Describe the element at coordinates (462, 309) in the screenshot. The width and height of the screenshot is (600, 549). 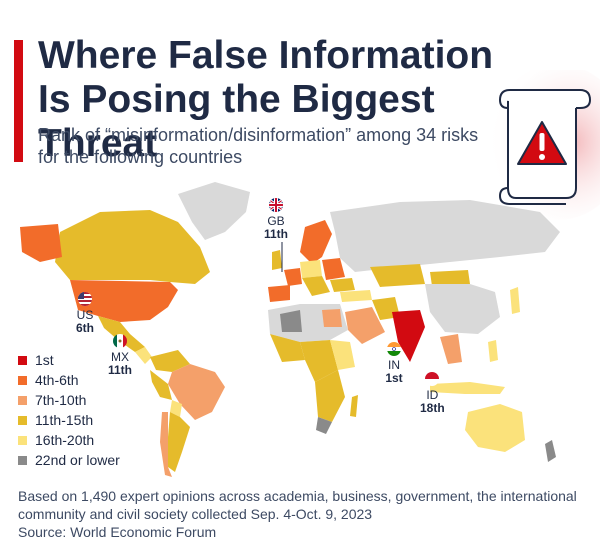
I see `china` at that location.